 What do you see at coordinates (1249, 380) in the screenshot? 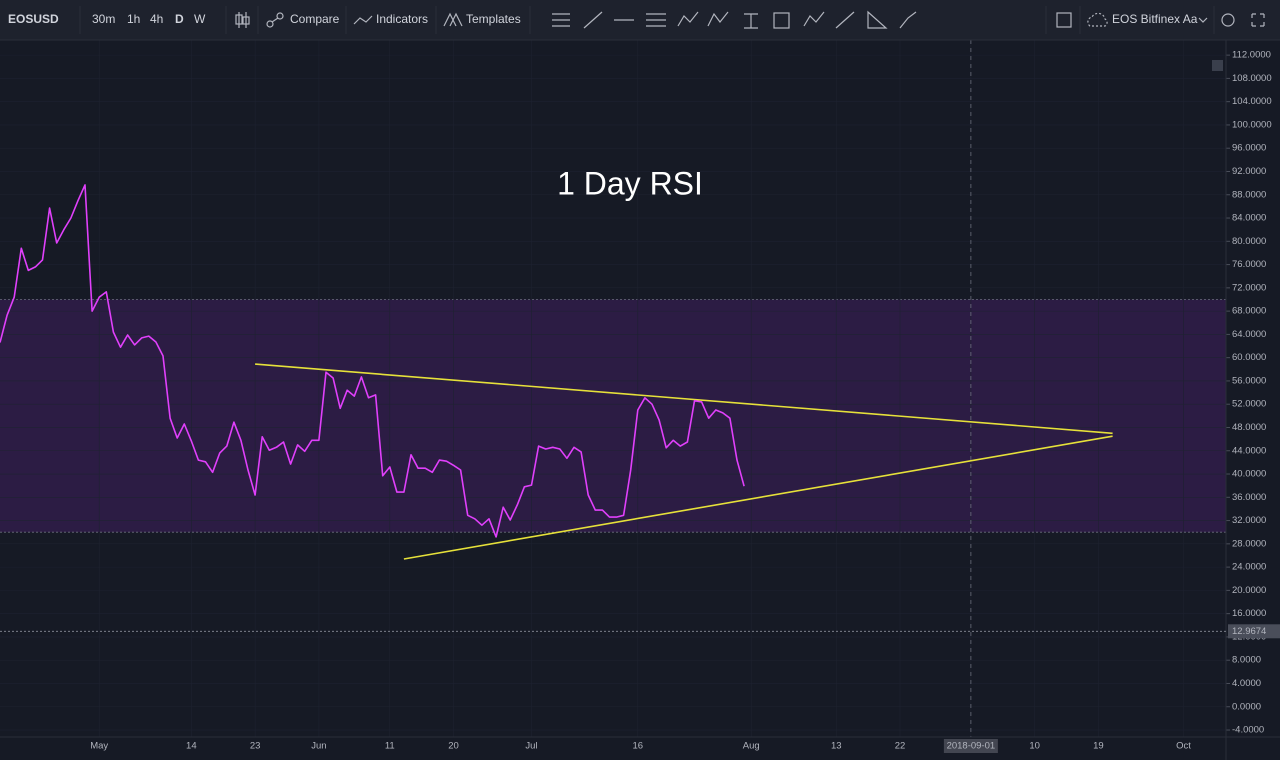
I see `y-tick-label: 56.0000` at bounding box center [1249, 380].